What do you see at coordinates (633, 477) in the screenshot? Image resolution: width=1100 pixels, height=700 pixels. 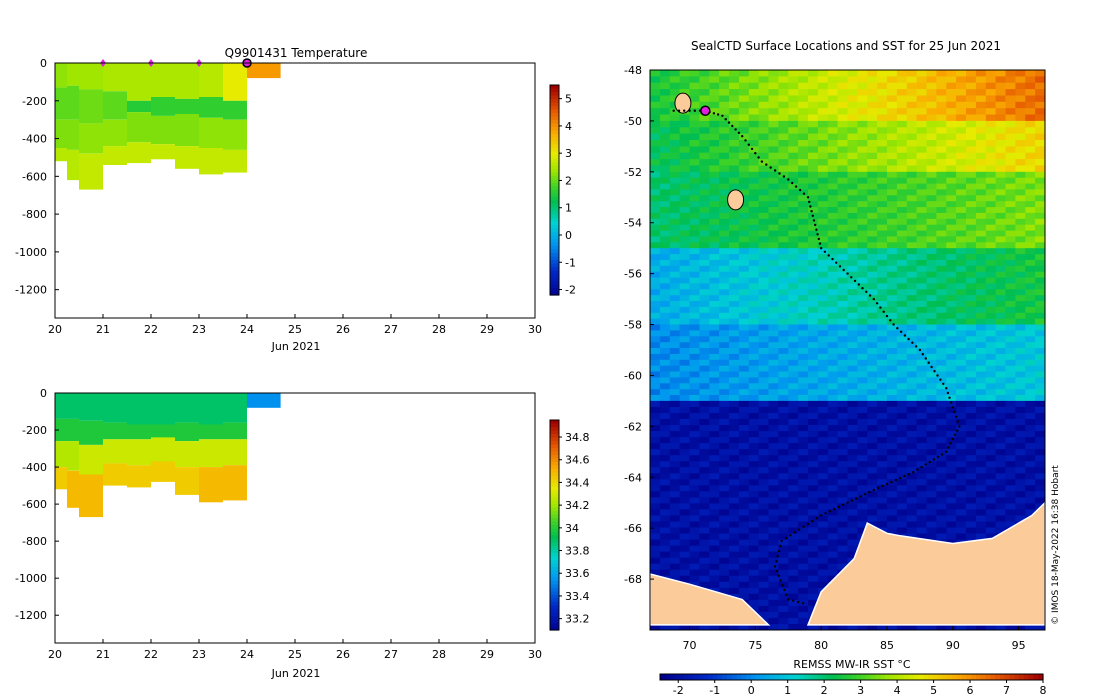 I see `map-y-tick-label: -64` at bounding box center [633, 477].